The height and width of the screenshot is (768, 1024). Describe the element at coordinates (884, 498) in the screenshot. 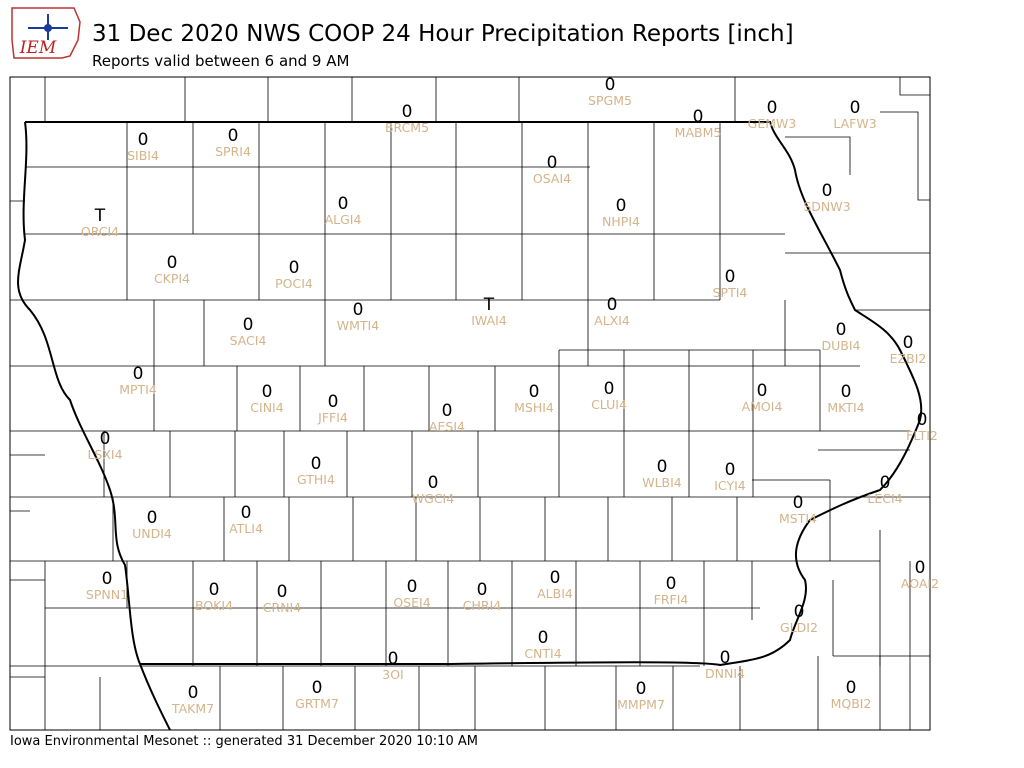

I see `station-id: LECI4` at that location.